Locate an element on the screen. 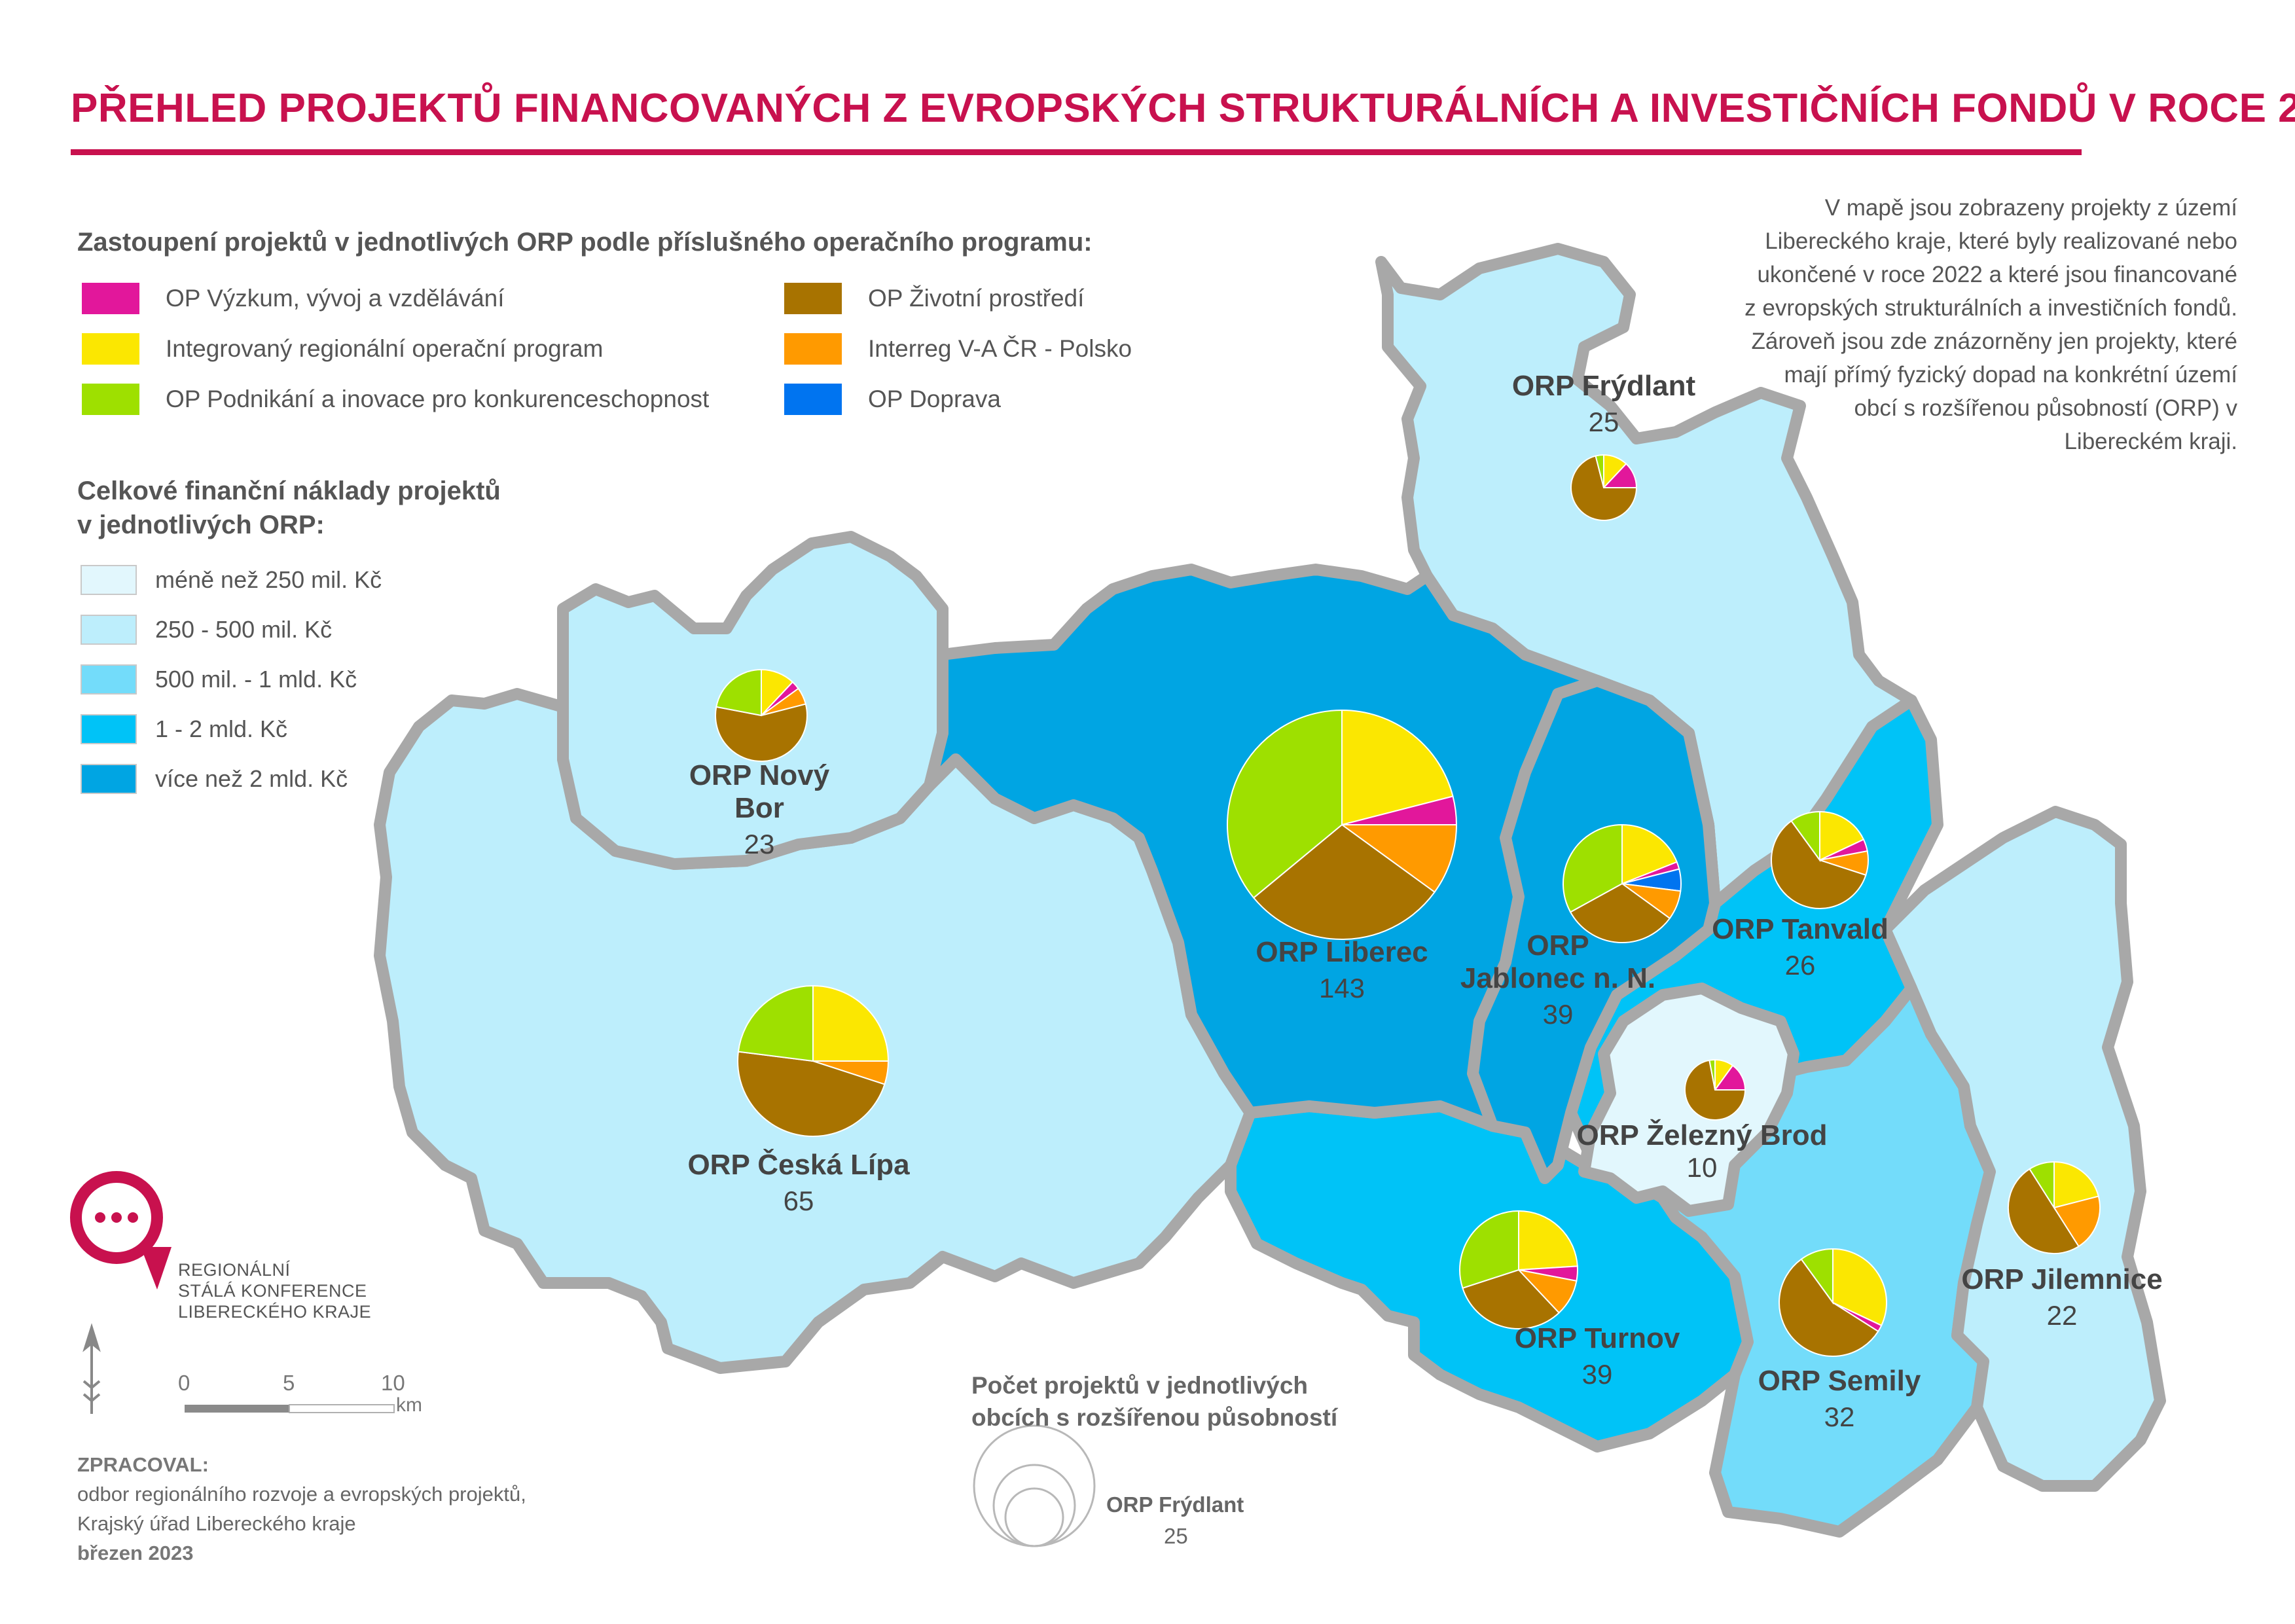 This screenshot has width=2295, height=1624. scale-bar is located at coordinates (290, 1408).